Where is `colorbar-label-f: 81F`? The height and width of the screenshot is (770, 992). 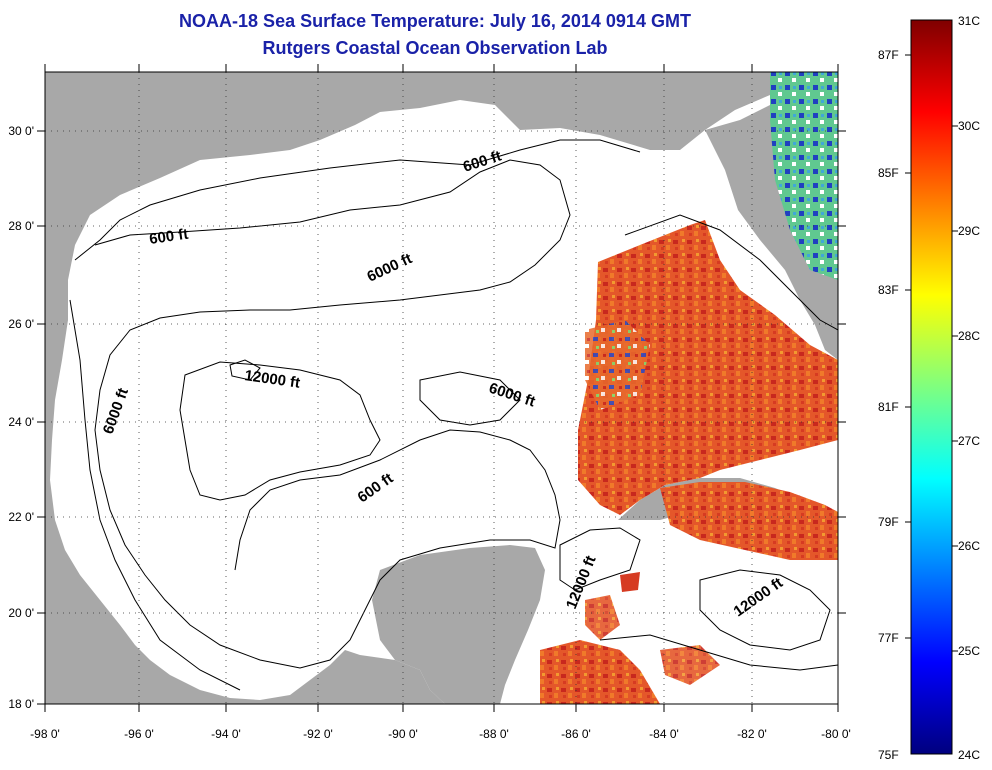
colorbar-label-f: 81F is located at coordinates (888, 407).